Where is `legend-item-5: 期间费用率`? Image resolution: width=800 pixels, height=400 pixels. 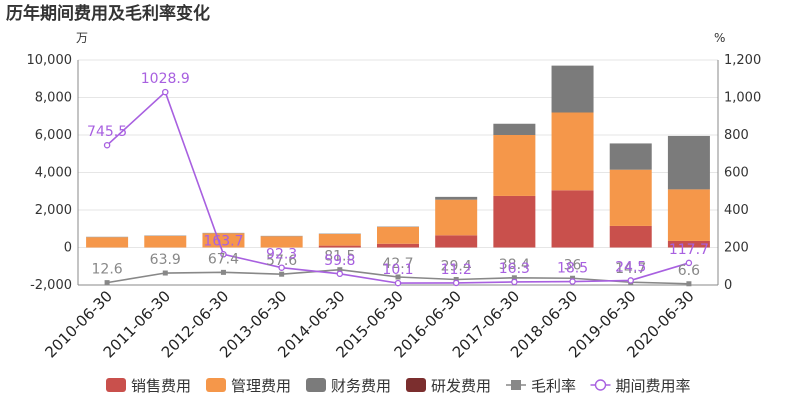 legend-item-5: 期间费用率 is located at coordinates (640, 386).